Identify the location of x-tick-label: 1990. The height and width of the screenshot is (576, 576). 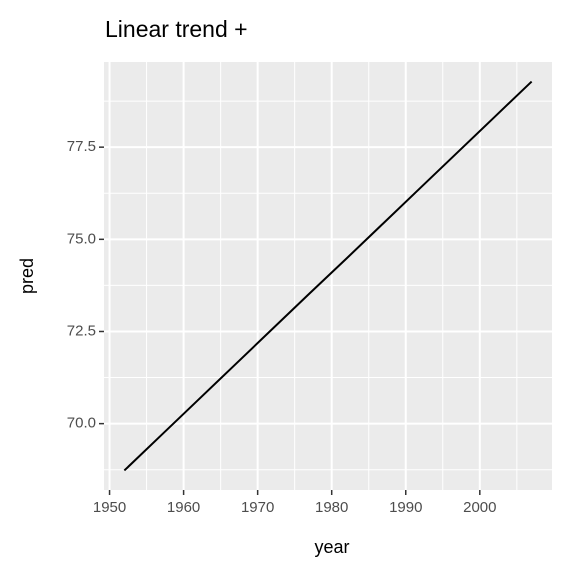
(405, 507).